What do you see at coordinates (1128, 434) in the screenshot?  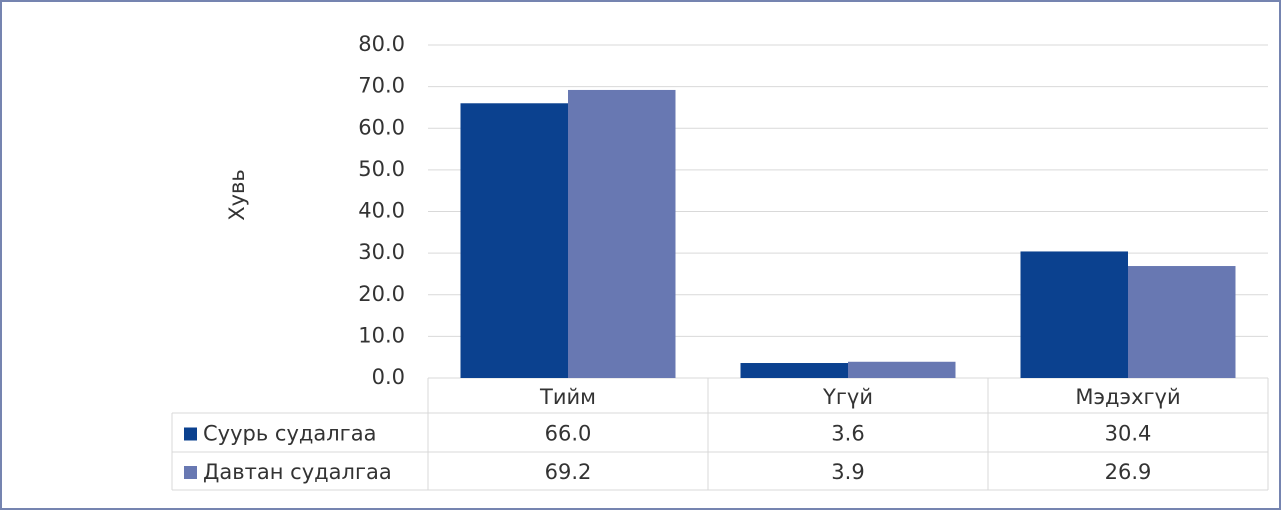 I see `table-value: 30.4` at bounding box center [1128, 434].